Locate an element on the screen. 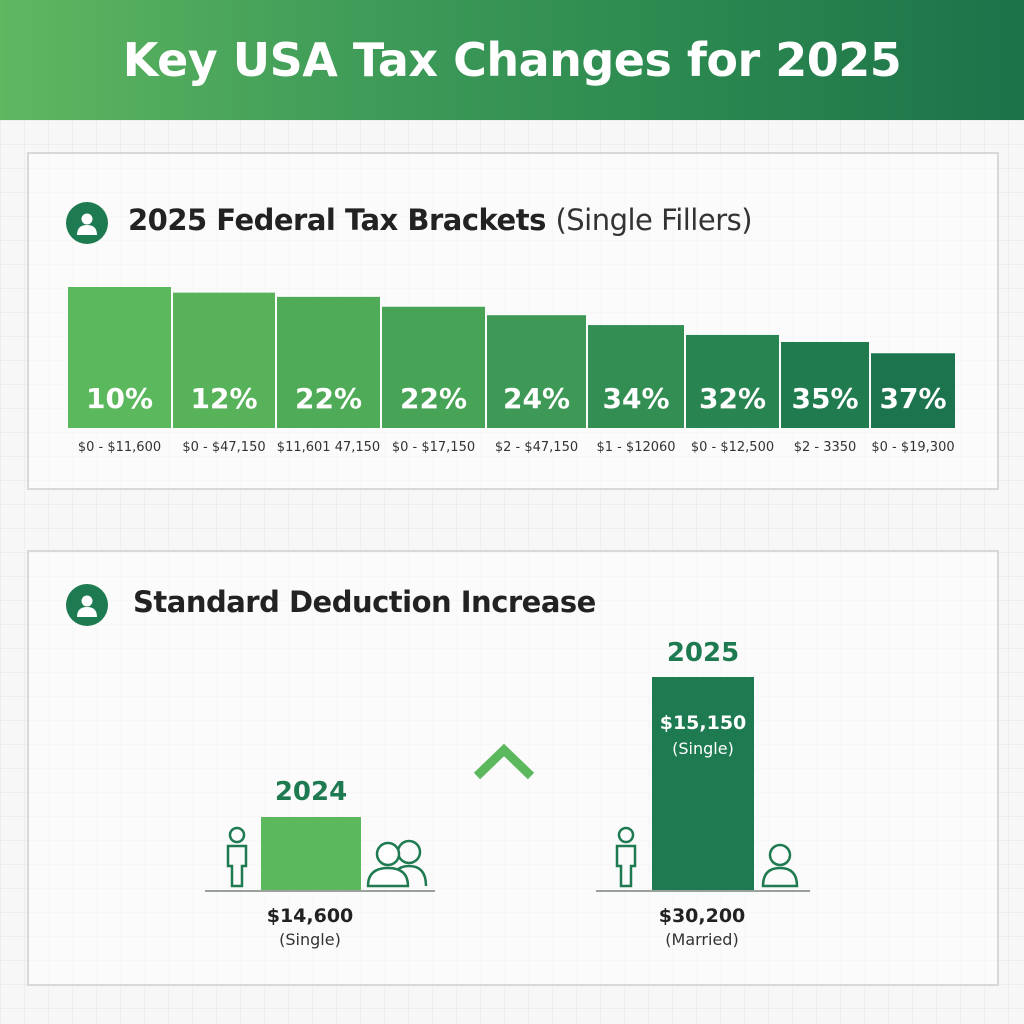 This screenshot has width=1024, height=1024. bracket-rate-label: 37% is located at coordinates (912, 398).